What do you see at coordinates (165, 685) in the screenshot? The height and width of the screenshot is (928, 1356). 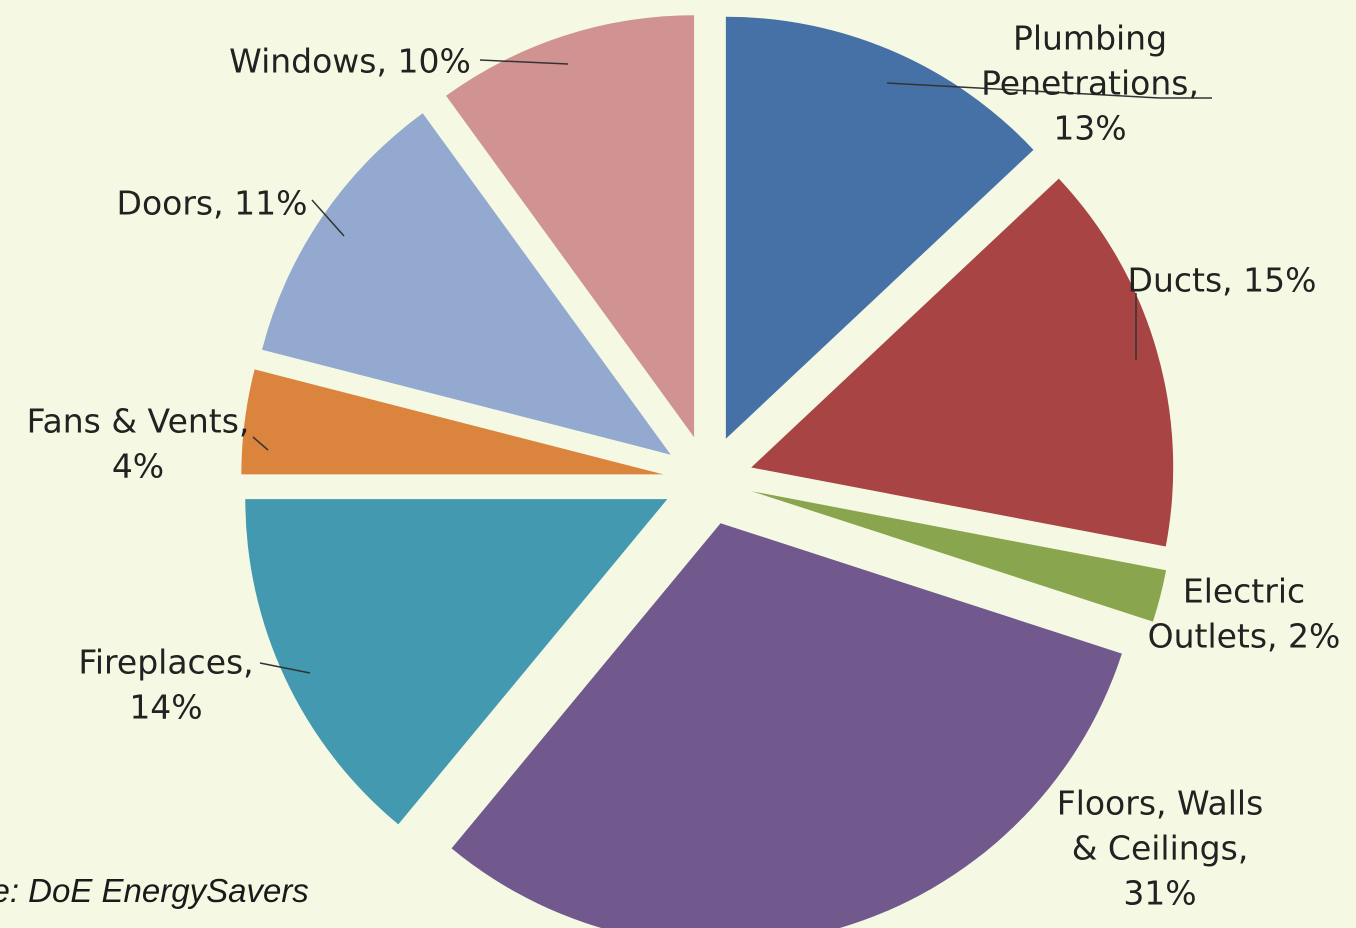 I see `slice-label-fireplaces: Fireplaces, 14%` at bounding box center [165, 685].